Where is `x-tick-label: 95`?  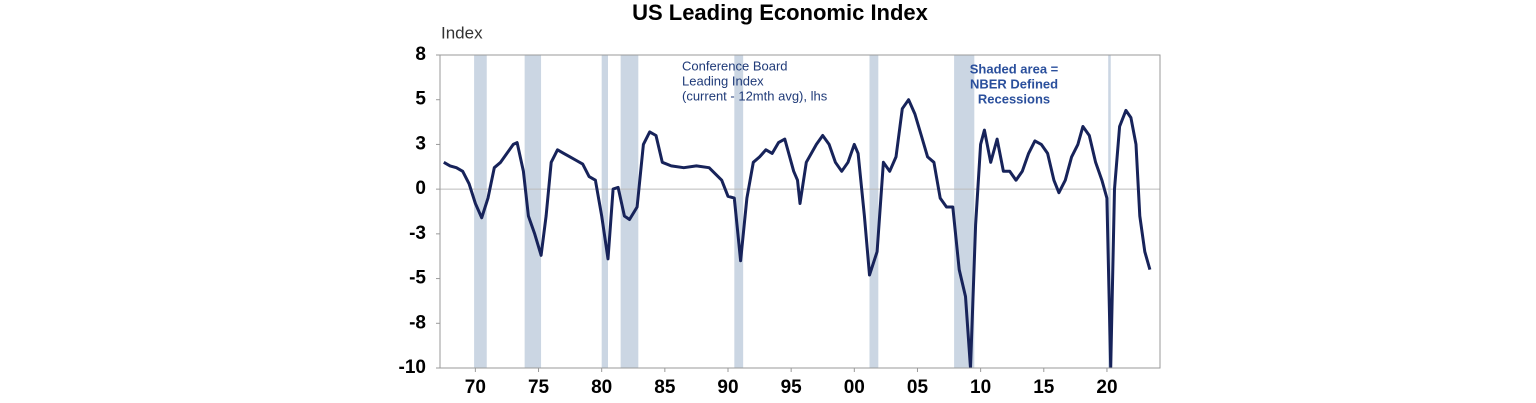 x-tick-label: 95 is located at coordinates (792, 387).